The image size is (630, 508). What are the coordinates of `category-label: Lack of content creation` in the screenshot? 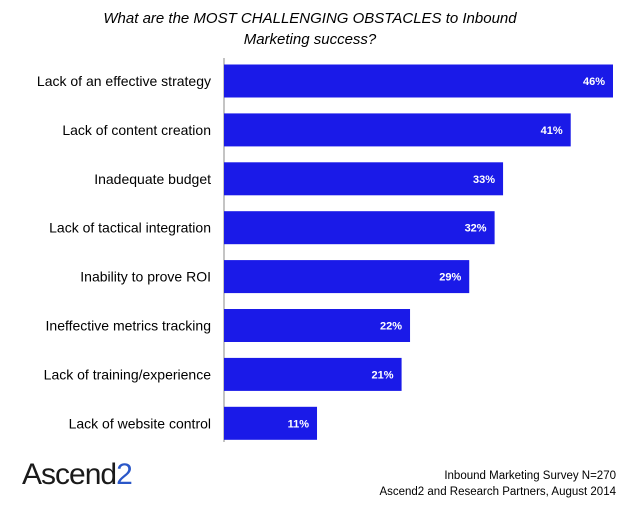 It's located at (136, 130).